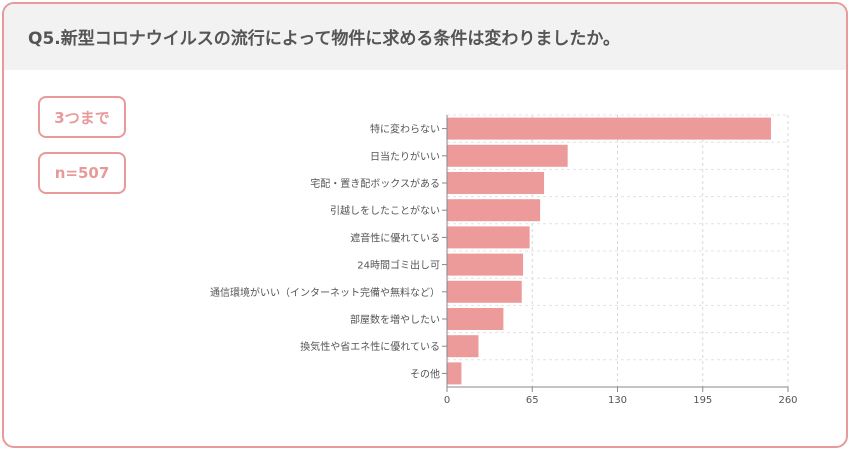 The image size is (850, 450). What do you see at coordinates (702, 400) in the screenshot?
I see `x-tick-label: 195` at bounding box center [702, 400].